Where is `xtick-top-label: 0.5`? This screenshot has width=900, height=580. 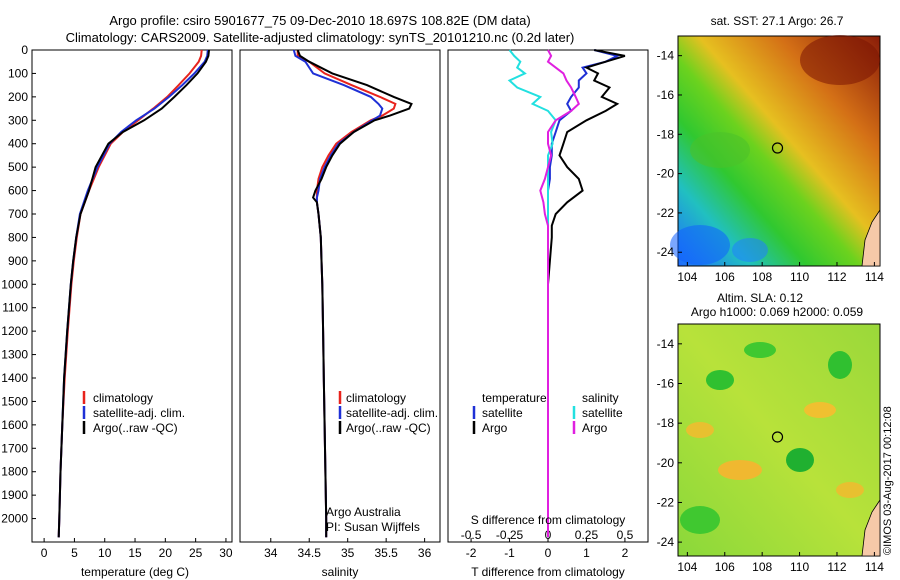 xtick-top-label: 0.5 is located at coordinates (625, 535).